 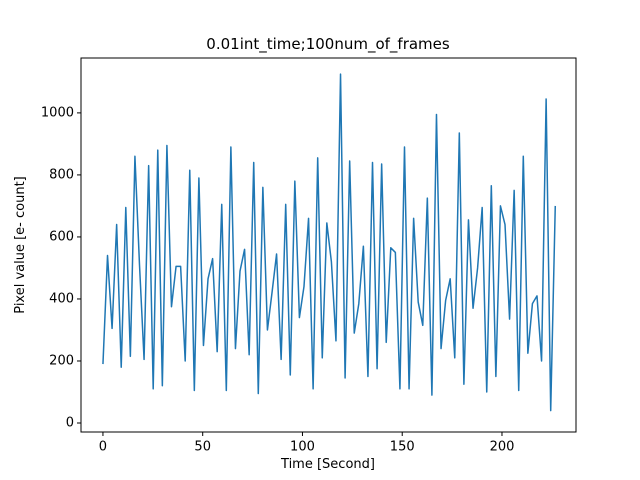 I want to click on x-tick-label: 50, so click(x=202, y=447).